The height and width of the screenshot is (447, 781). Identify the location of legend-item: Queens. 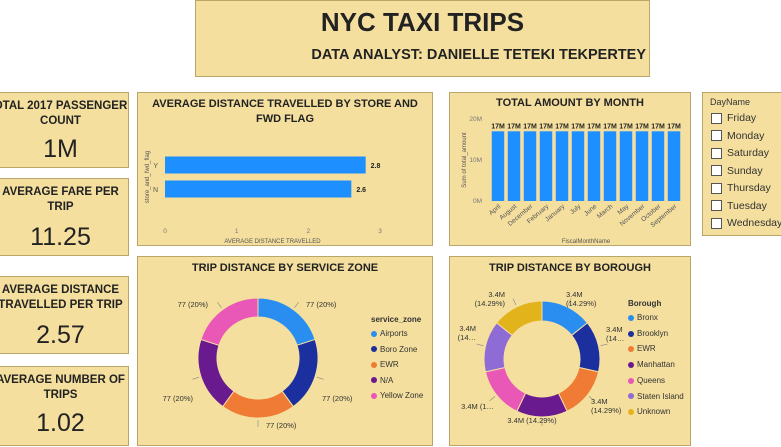
(646, 380).